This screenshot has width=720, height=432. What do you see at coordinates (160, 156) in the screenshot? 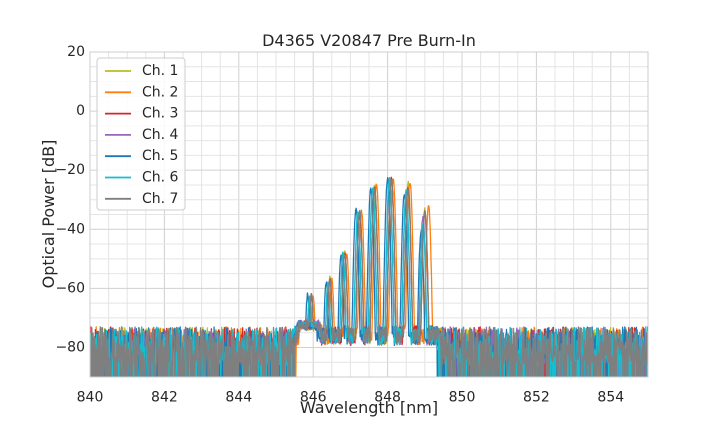
I see `legend-label: Ch. 5` at bounding box center [160, 156].